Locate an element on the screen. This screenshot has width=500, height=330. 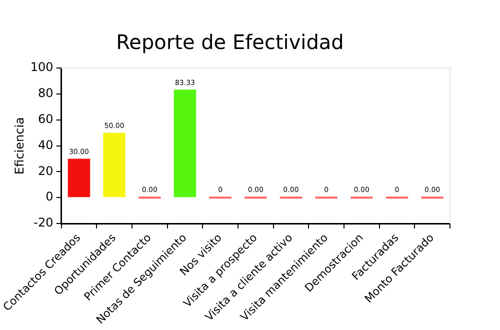
y-tick-label: 0 is located at coordinates (50, 197).